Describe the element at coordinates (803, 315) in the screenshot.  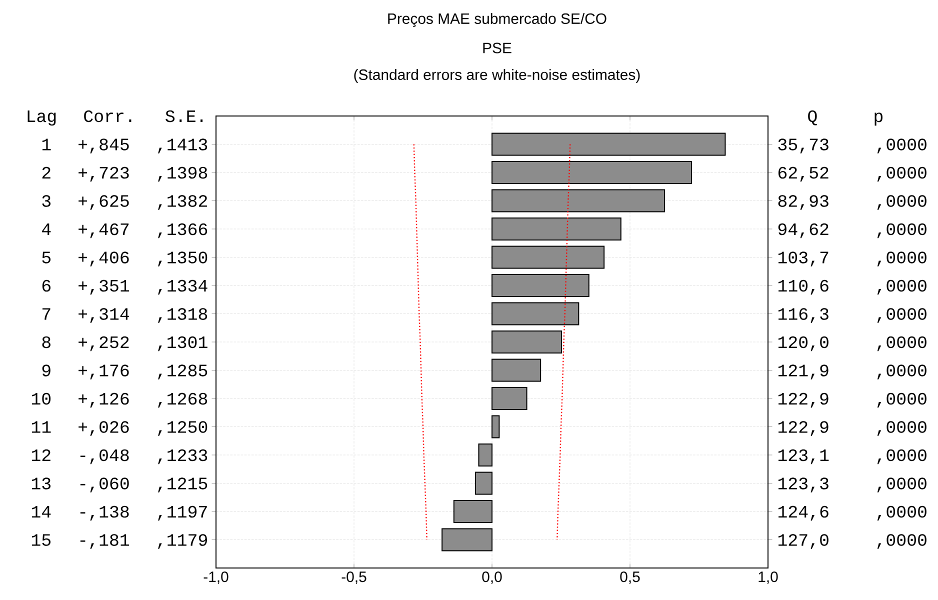
I see `text: 116,3` at that location.